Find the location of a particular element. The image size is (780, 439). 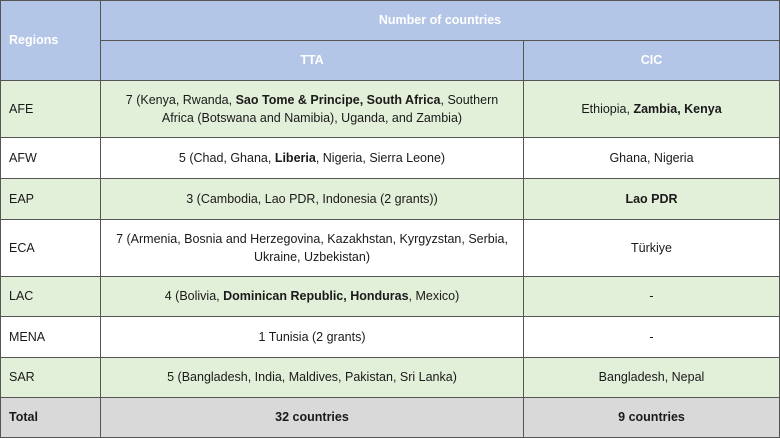

region-cell: ECA is located at coordinates (50, 248).